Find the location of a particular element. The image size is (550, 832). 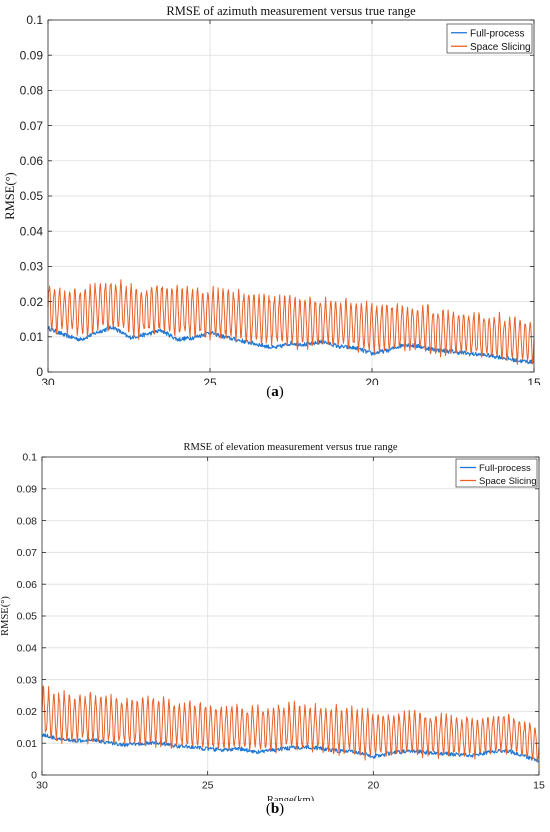

caption-a: (a) is located at coordinates (275, 392).